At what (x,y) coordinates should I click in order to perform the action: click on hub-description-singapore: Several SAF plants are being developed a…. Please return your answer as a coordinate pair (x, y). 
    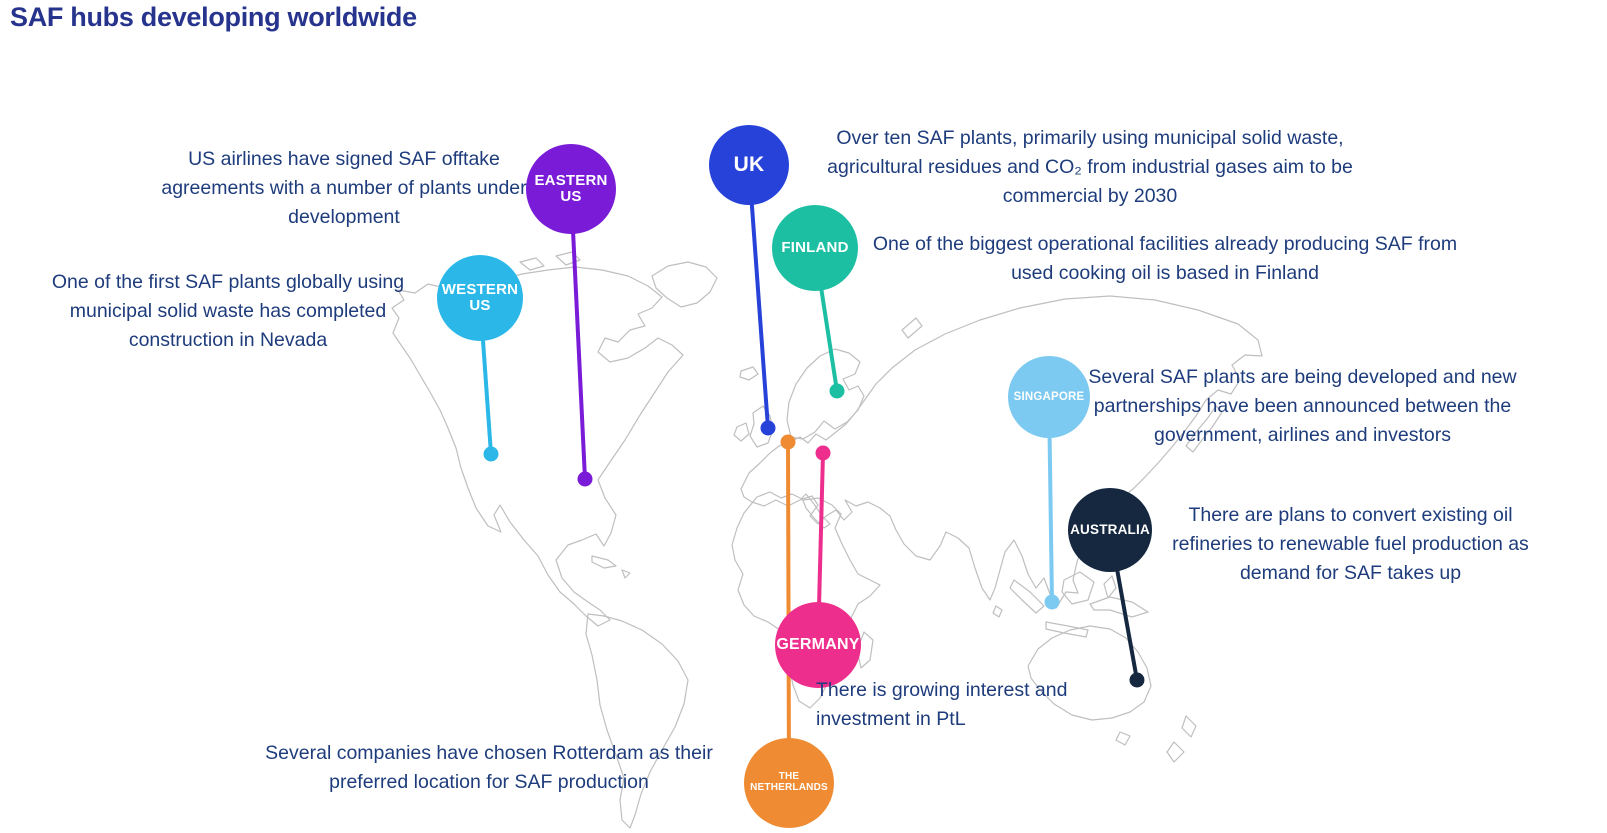
    Looking at the image, I should click on (1302, 406).